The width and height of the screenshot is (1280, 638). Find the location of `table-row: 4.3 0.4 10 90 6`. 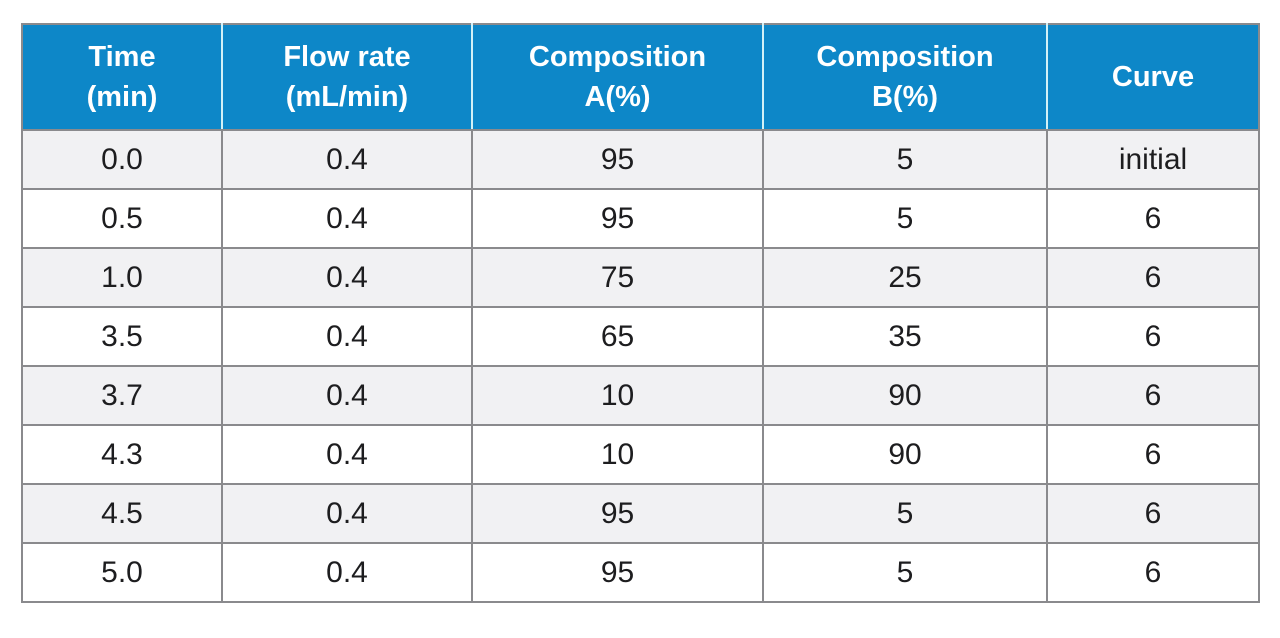

table-row: 4.3 0.4 10 90 6 is located at coordinates (640, 454).